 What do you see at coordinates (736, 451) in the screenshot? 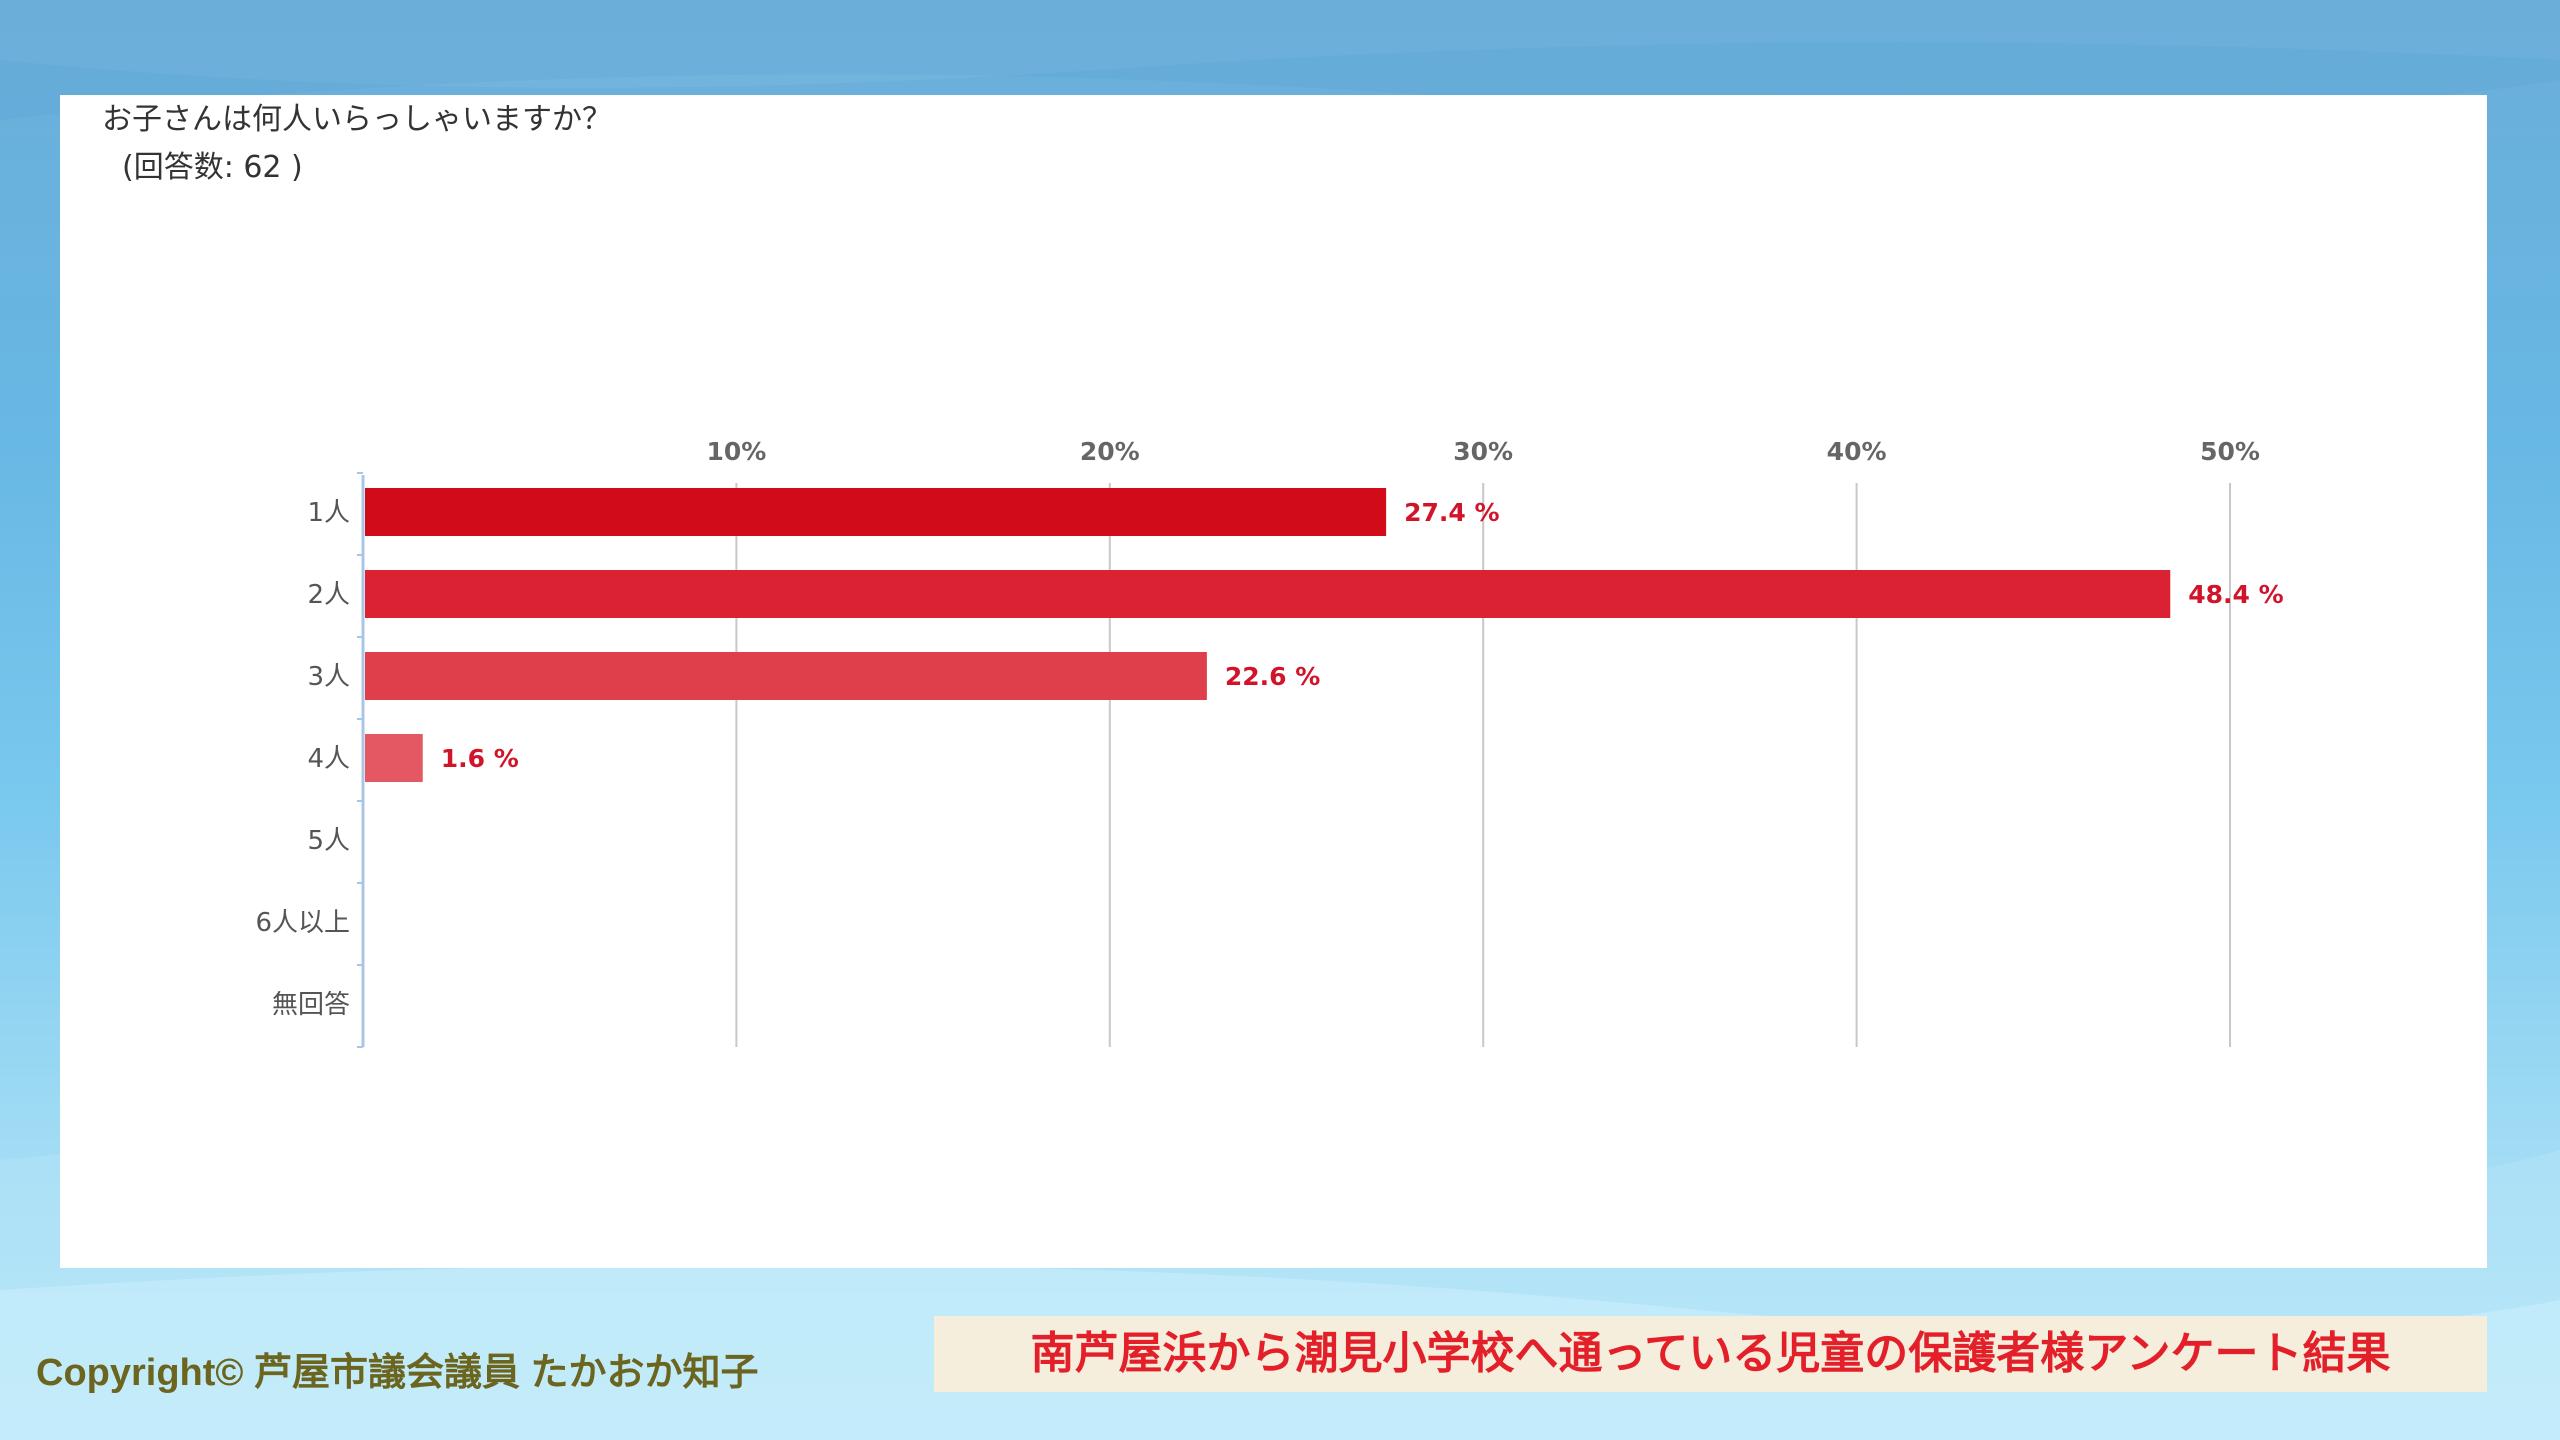
I see `x-tick-label: 10%` at bounding box center [736, 451].